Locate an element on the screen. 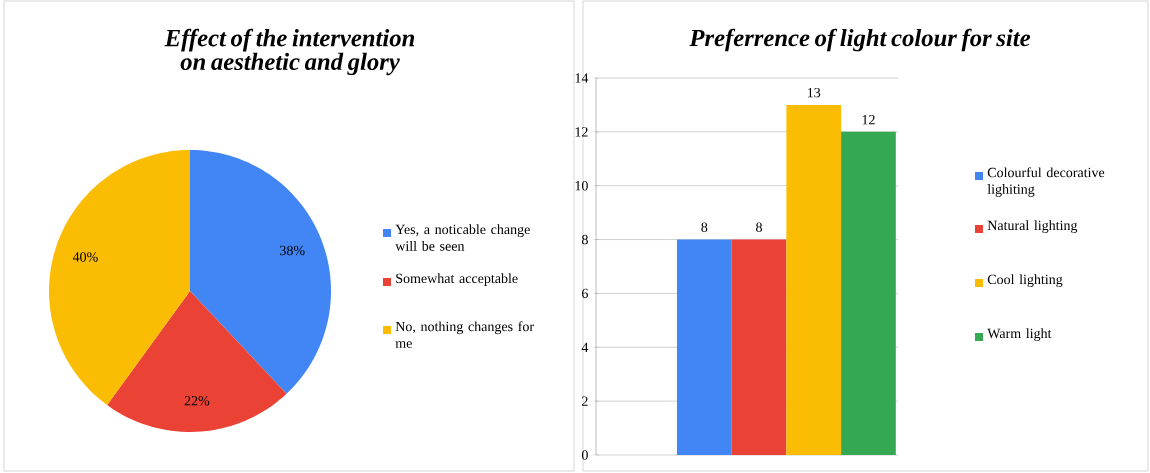 The width and height of the screenshot is (1150, 473). chart-title: Preferrence of light colour for site is located at coordinates (860, 40).